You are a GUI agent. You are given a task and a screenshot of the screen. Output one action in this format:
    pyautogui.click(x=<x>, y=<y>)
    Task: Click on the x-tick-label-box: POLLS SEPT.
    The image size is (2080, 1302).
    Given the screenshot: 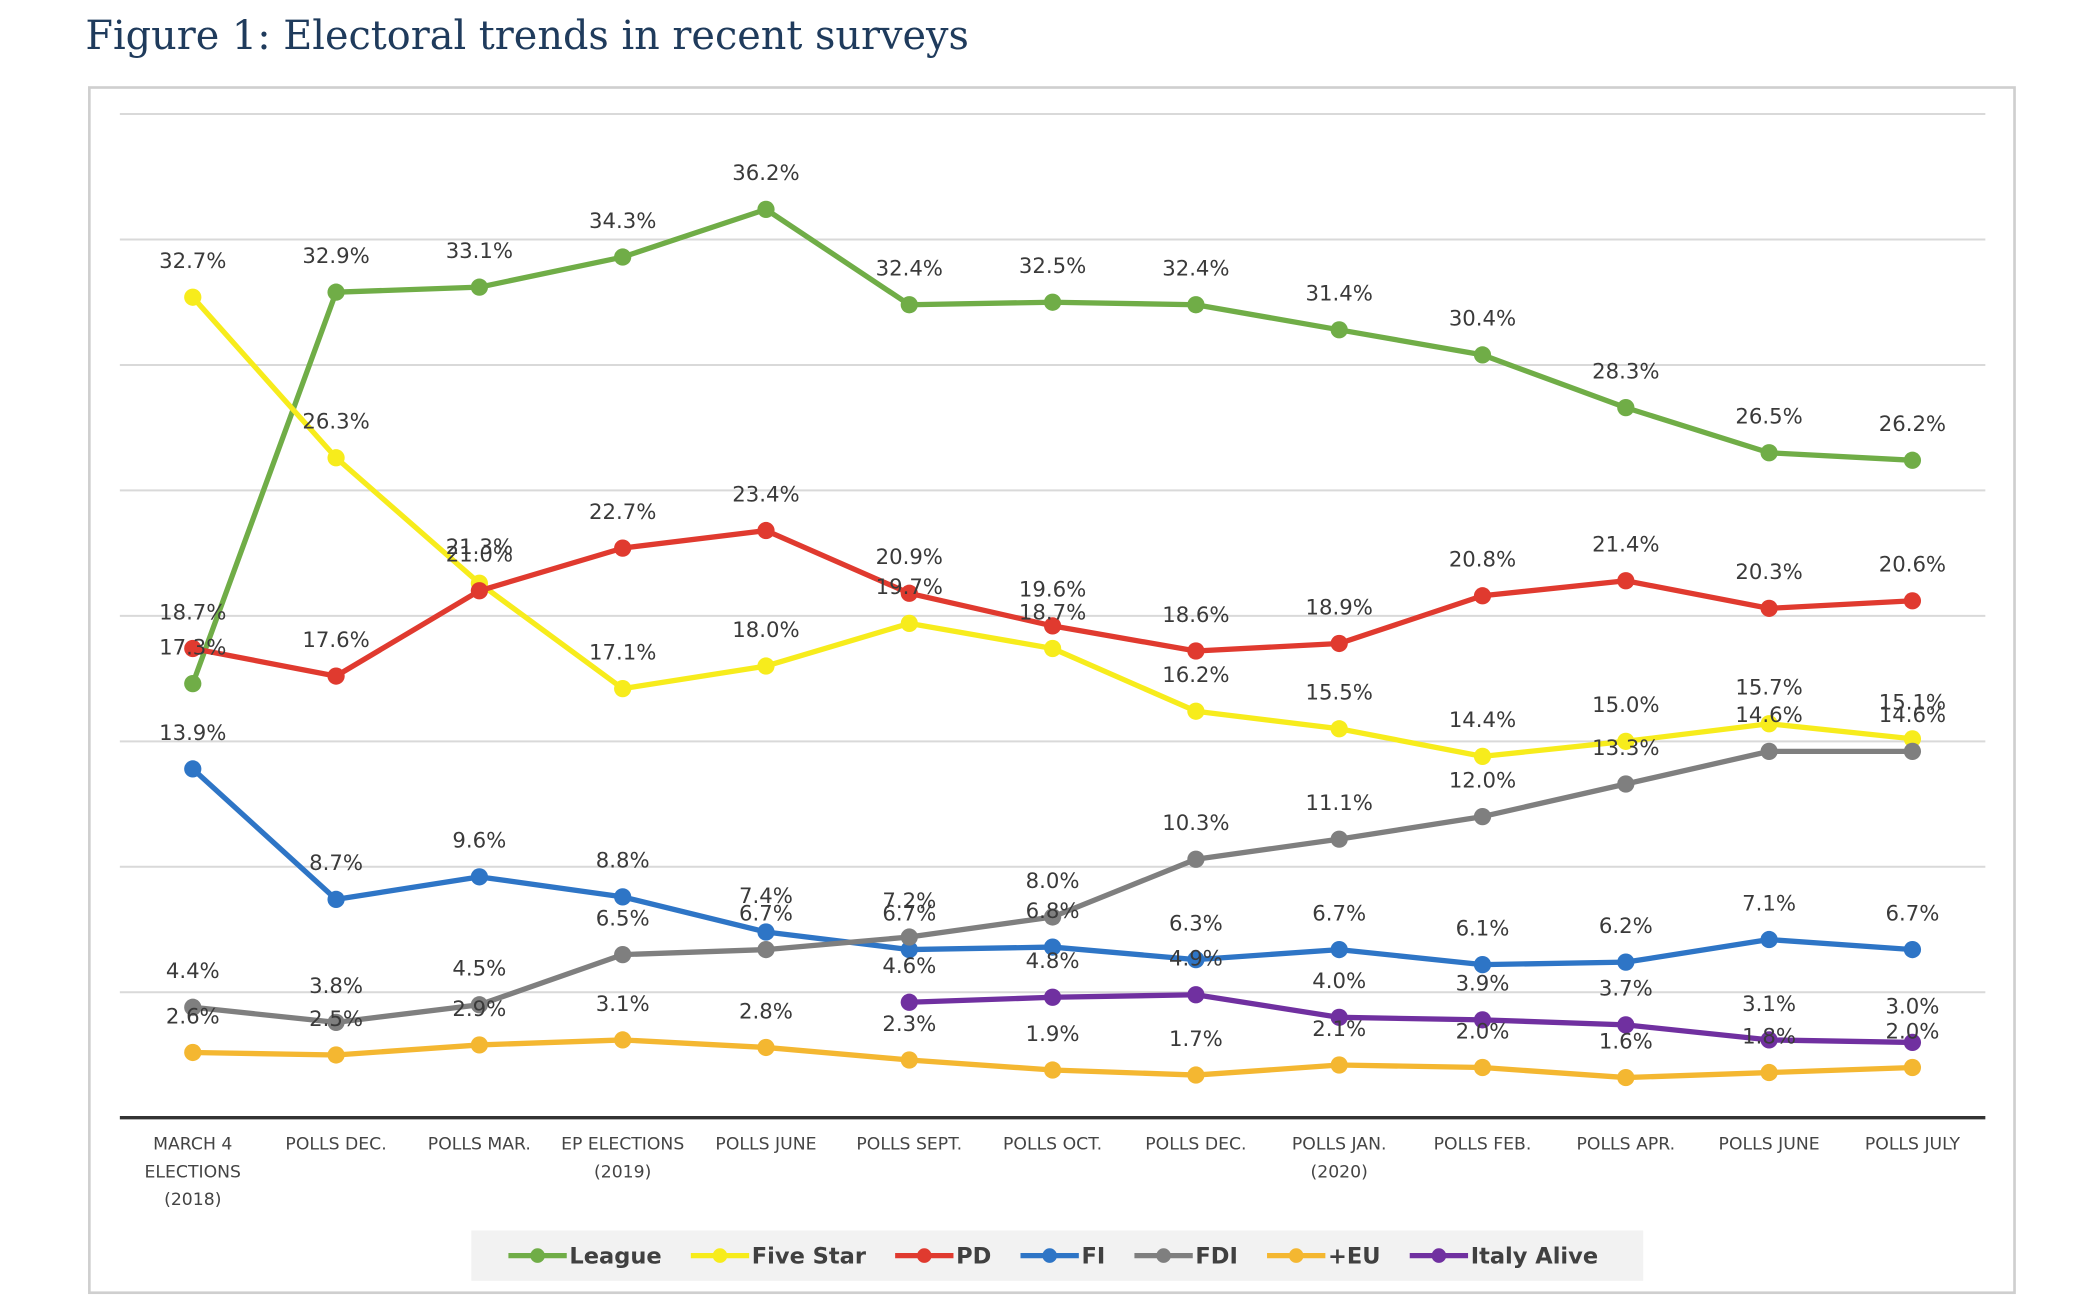 What is the action you would take?
    pyautogui.click(x=909, y=1144)
    